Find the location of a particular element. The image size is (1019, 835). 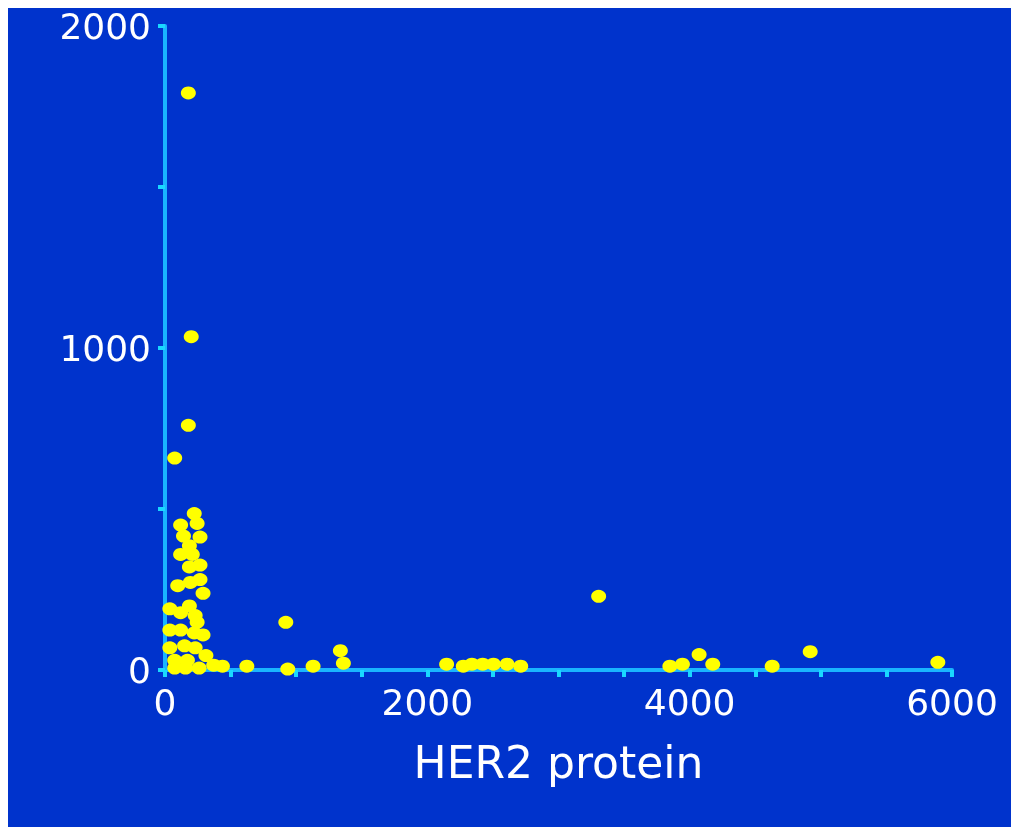

x-tick-label: 0 is located at coordinates (165, 702).